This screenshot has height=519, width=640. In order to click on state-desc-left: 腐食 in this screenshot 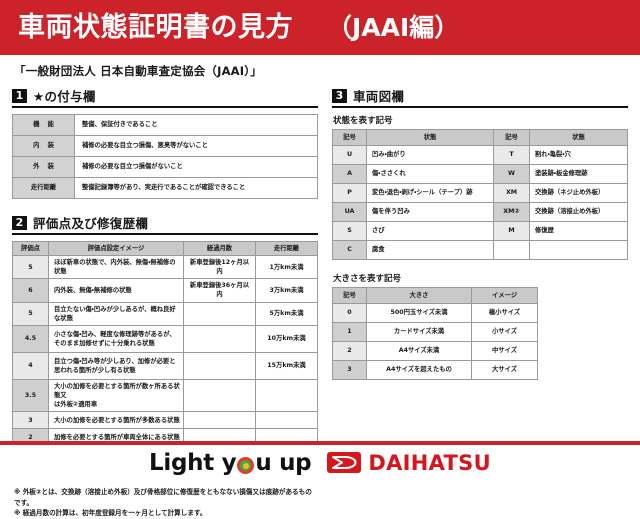, I will do `click(430, 250)`.